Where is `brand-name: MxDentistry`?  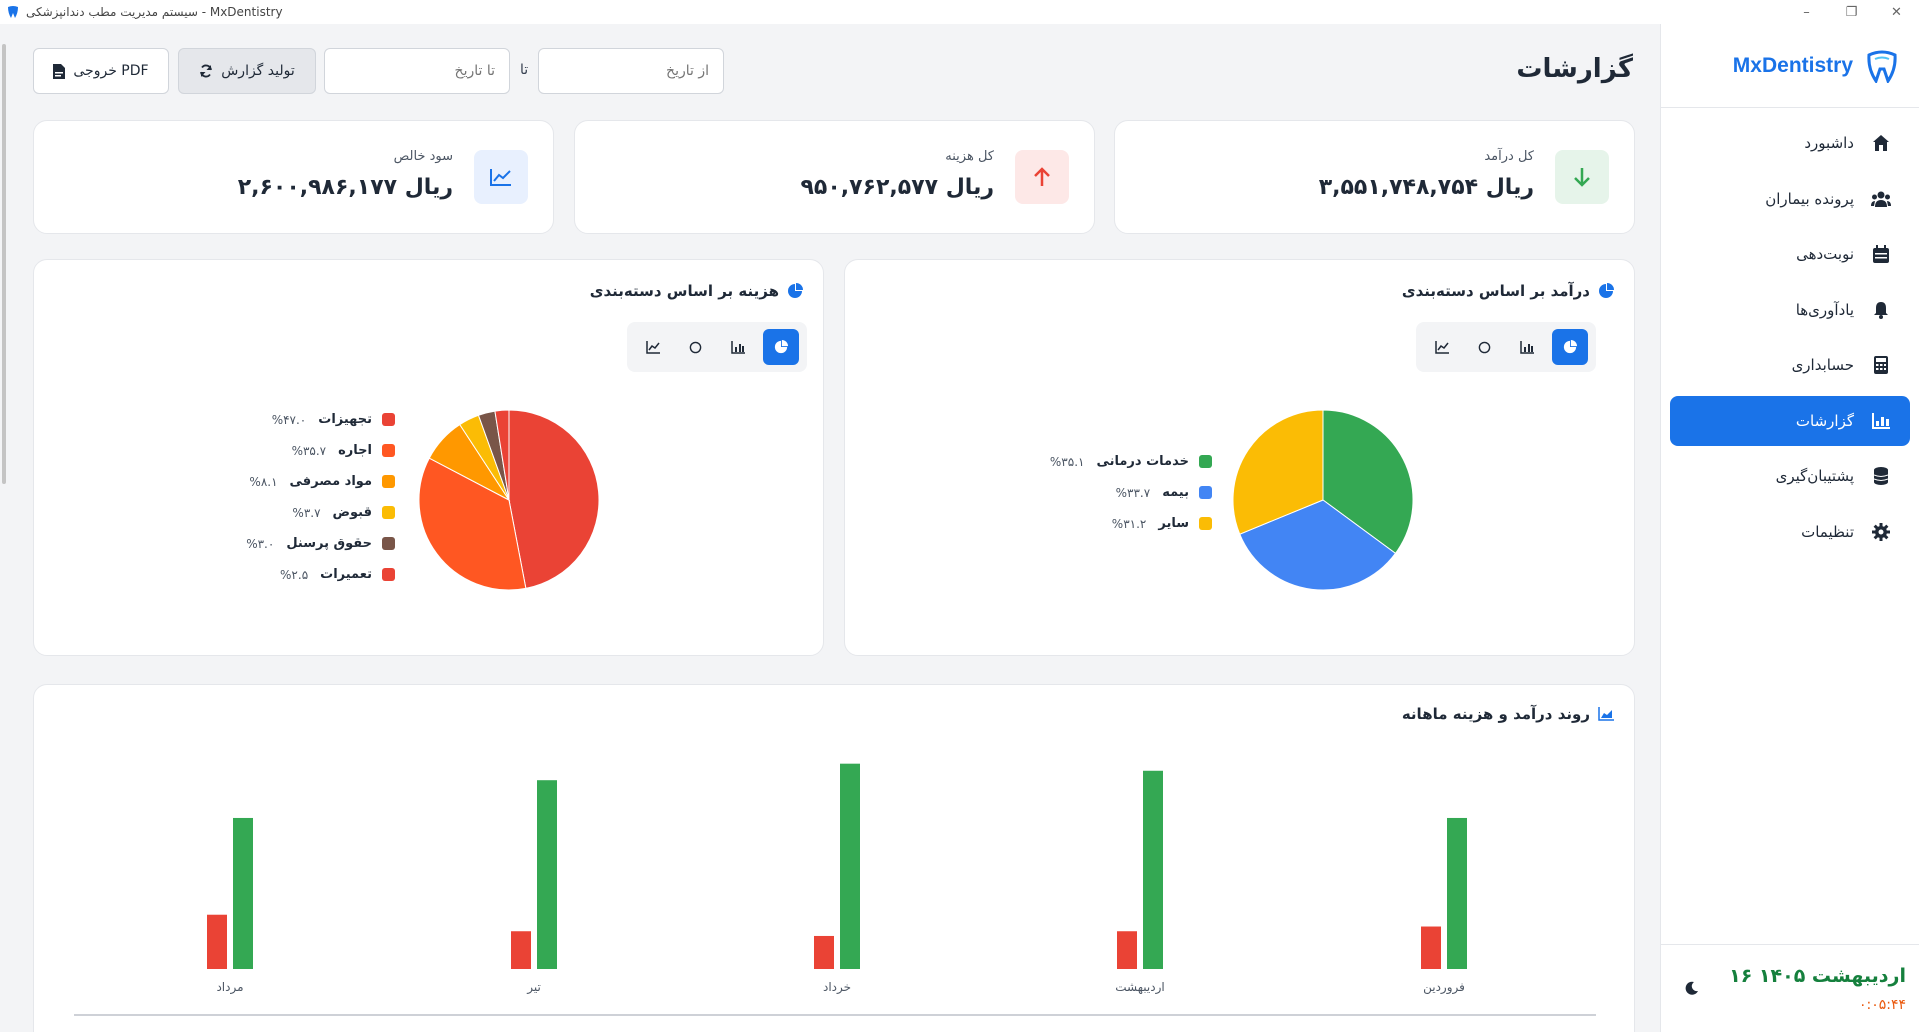
brand-name: MxDentistry is located at coordinates (1792, 65).